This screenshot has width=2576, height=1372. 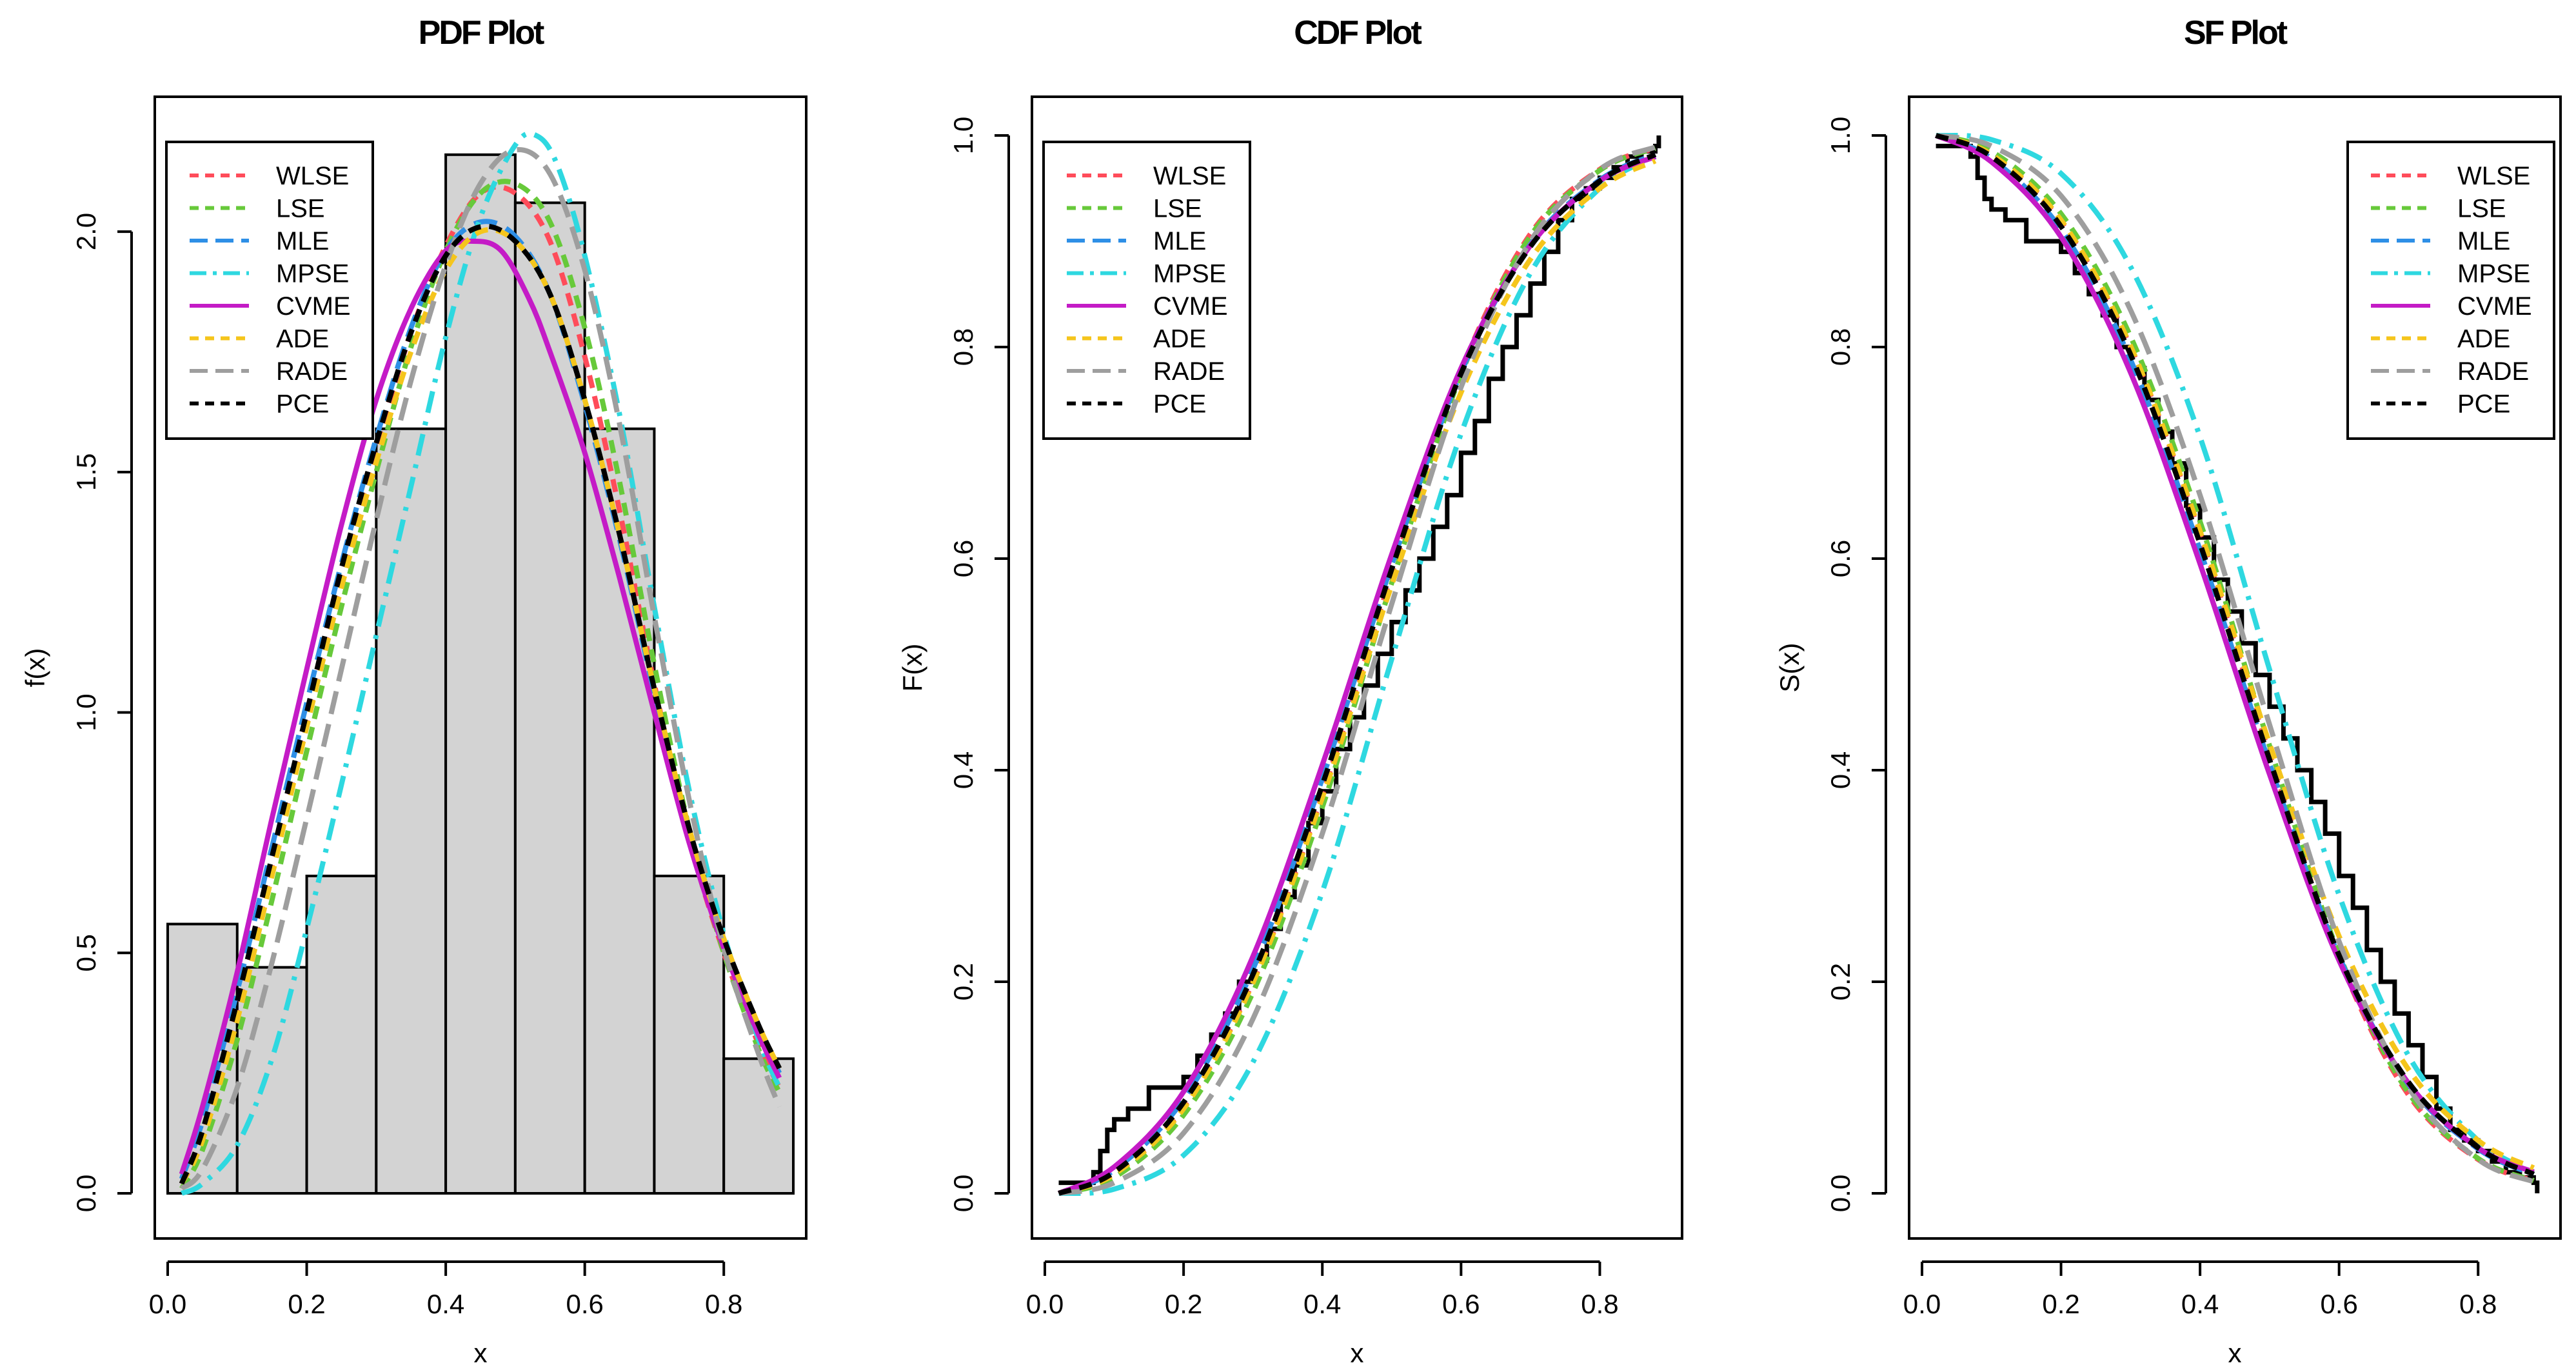 What do you see at coordinates (35, 668) in the screenshot?
I see `y-axis-label: f(x)` at bounding box center [35, 668].